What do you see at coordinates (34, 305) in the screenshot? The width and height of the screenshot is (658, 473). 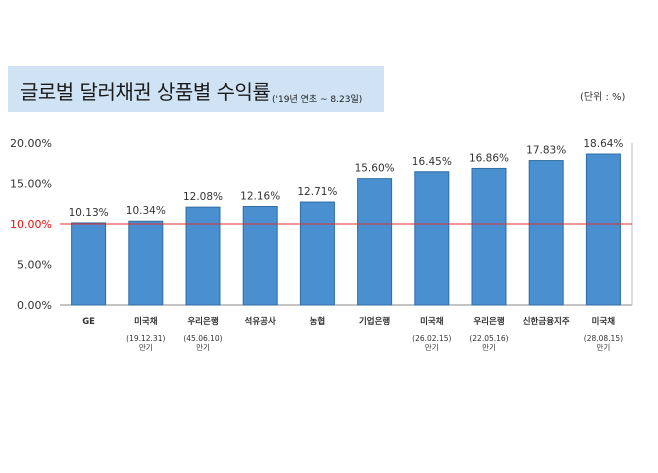 I see `y-tick-label: 0.00%` at bounding box center [34, 305].